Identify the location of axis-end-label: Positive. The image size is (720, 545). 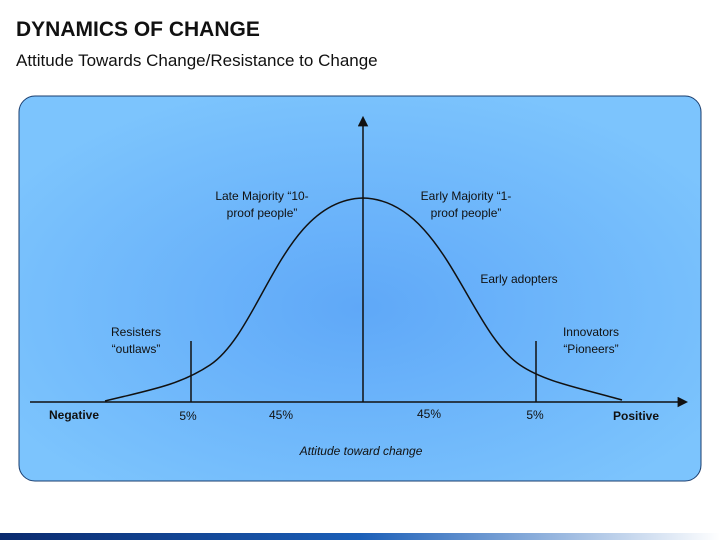
(636, 416).